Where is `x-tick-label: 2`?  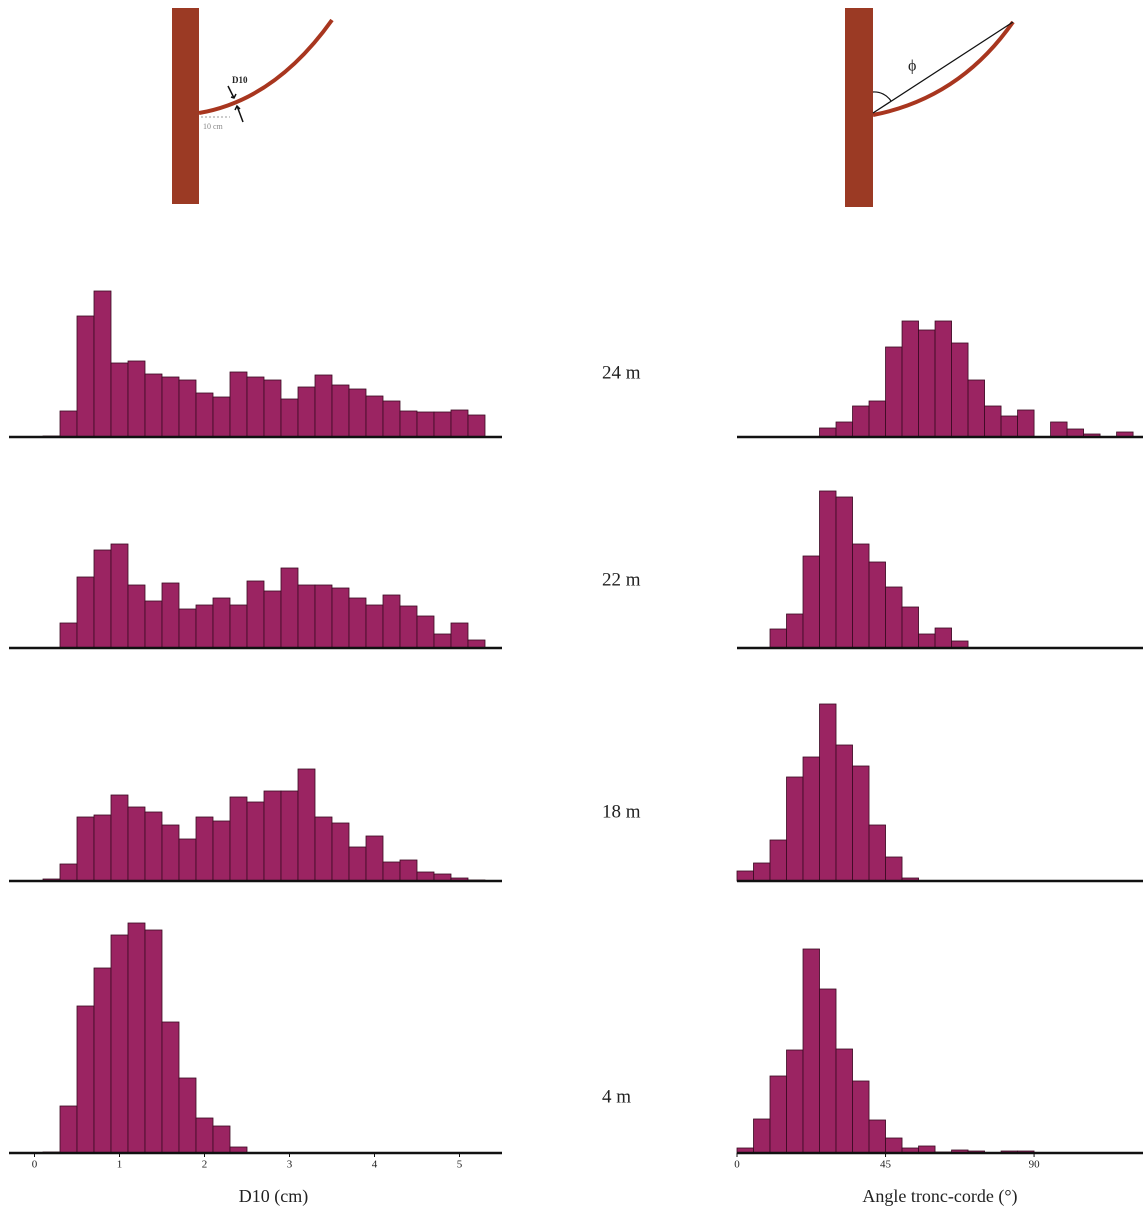 x-tick-label: 2 is located at coordinates (205, 1165).